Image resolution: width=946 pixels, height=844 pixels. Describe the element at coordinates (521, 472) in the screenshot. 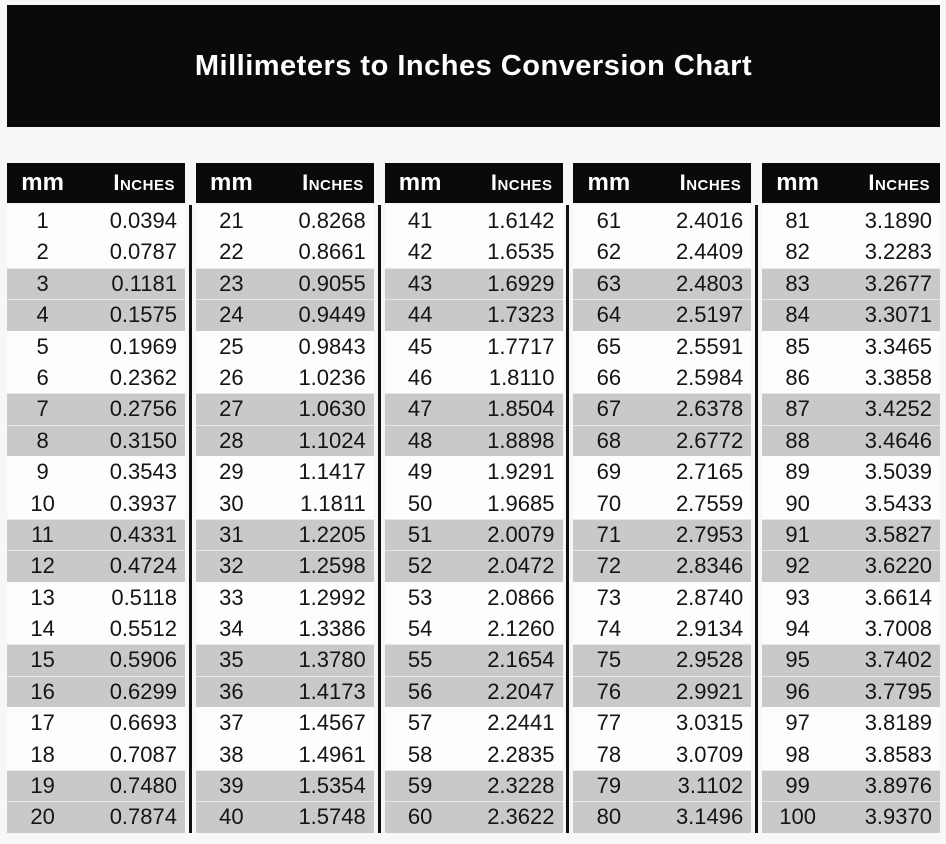

I see `inches-value: 1.9291` at that location.